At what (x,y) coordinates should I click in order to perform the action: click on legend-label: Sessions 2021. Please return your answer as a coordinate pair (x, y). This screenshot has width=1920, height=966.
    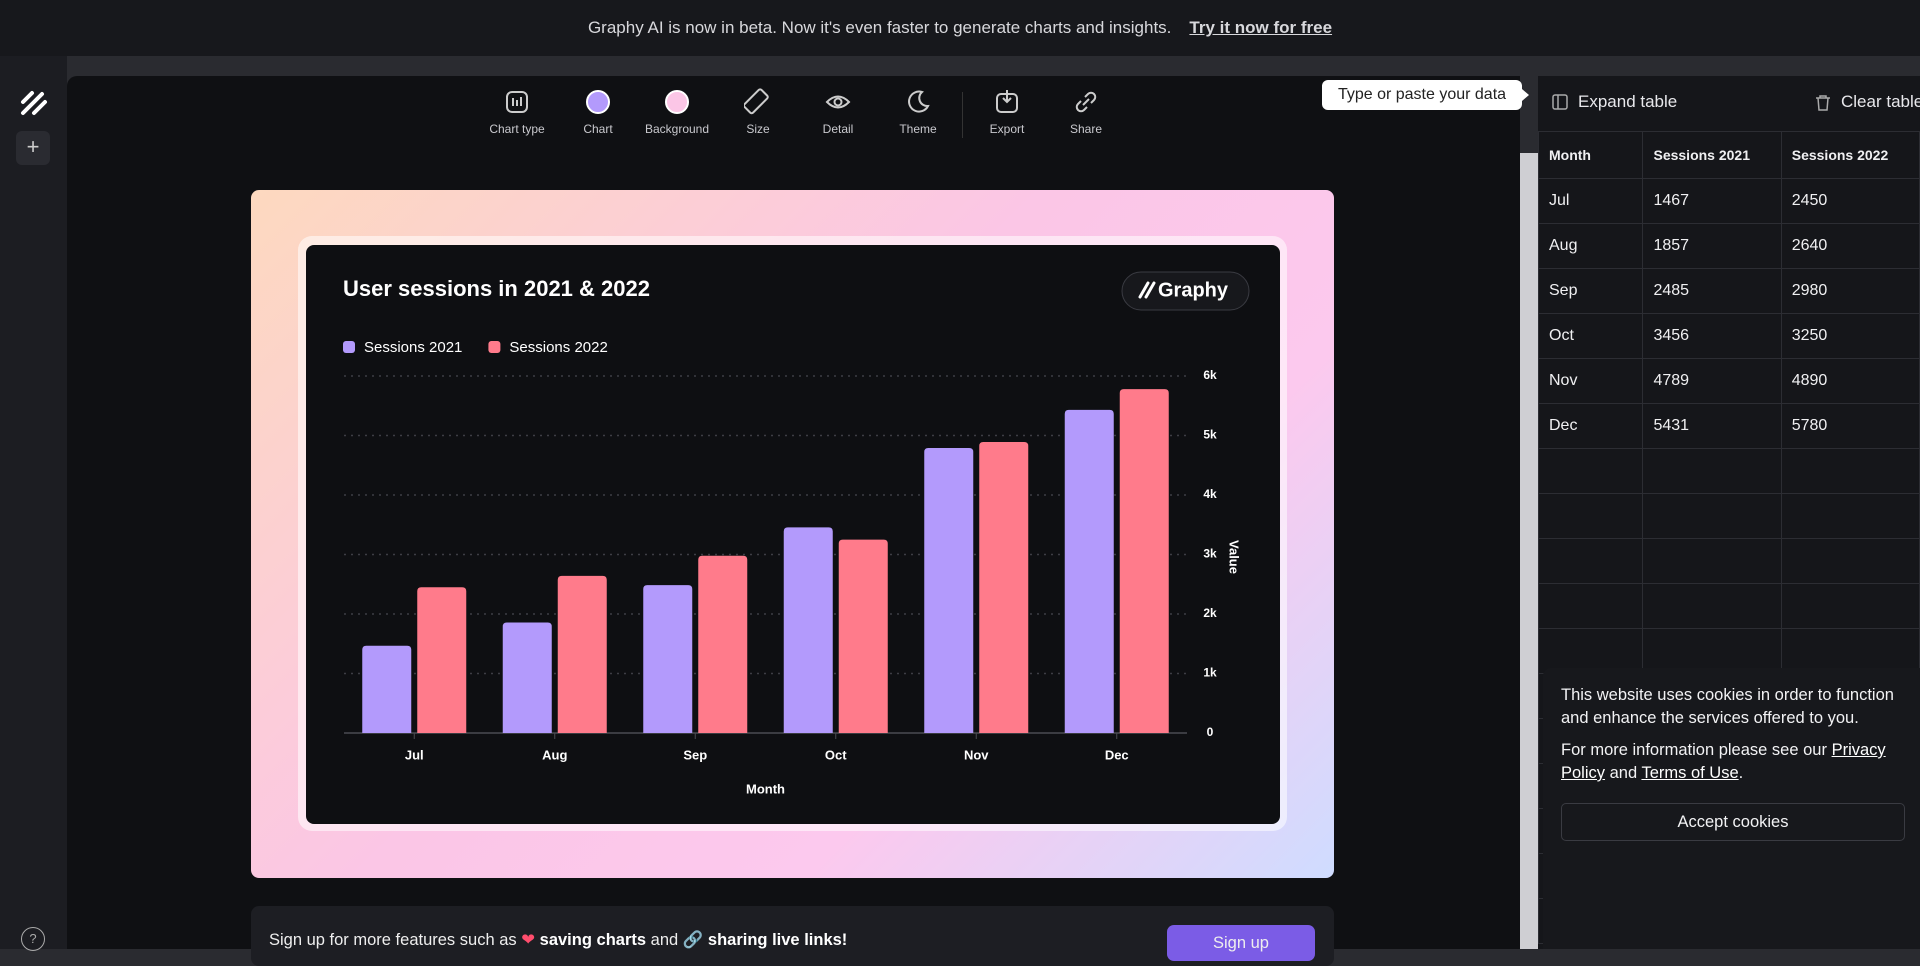
    Looking at the image, I should click on (413, 347).